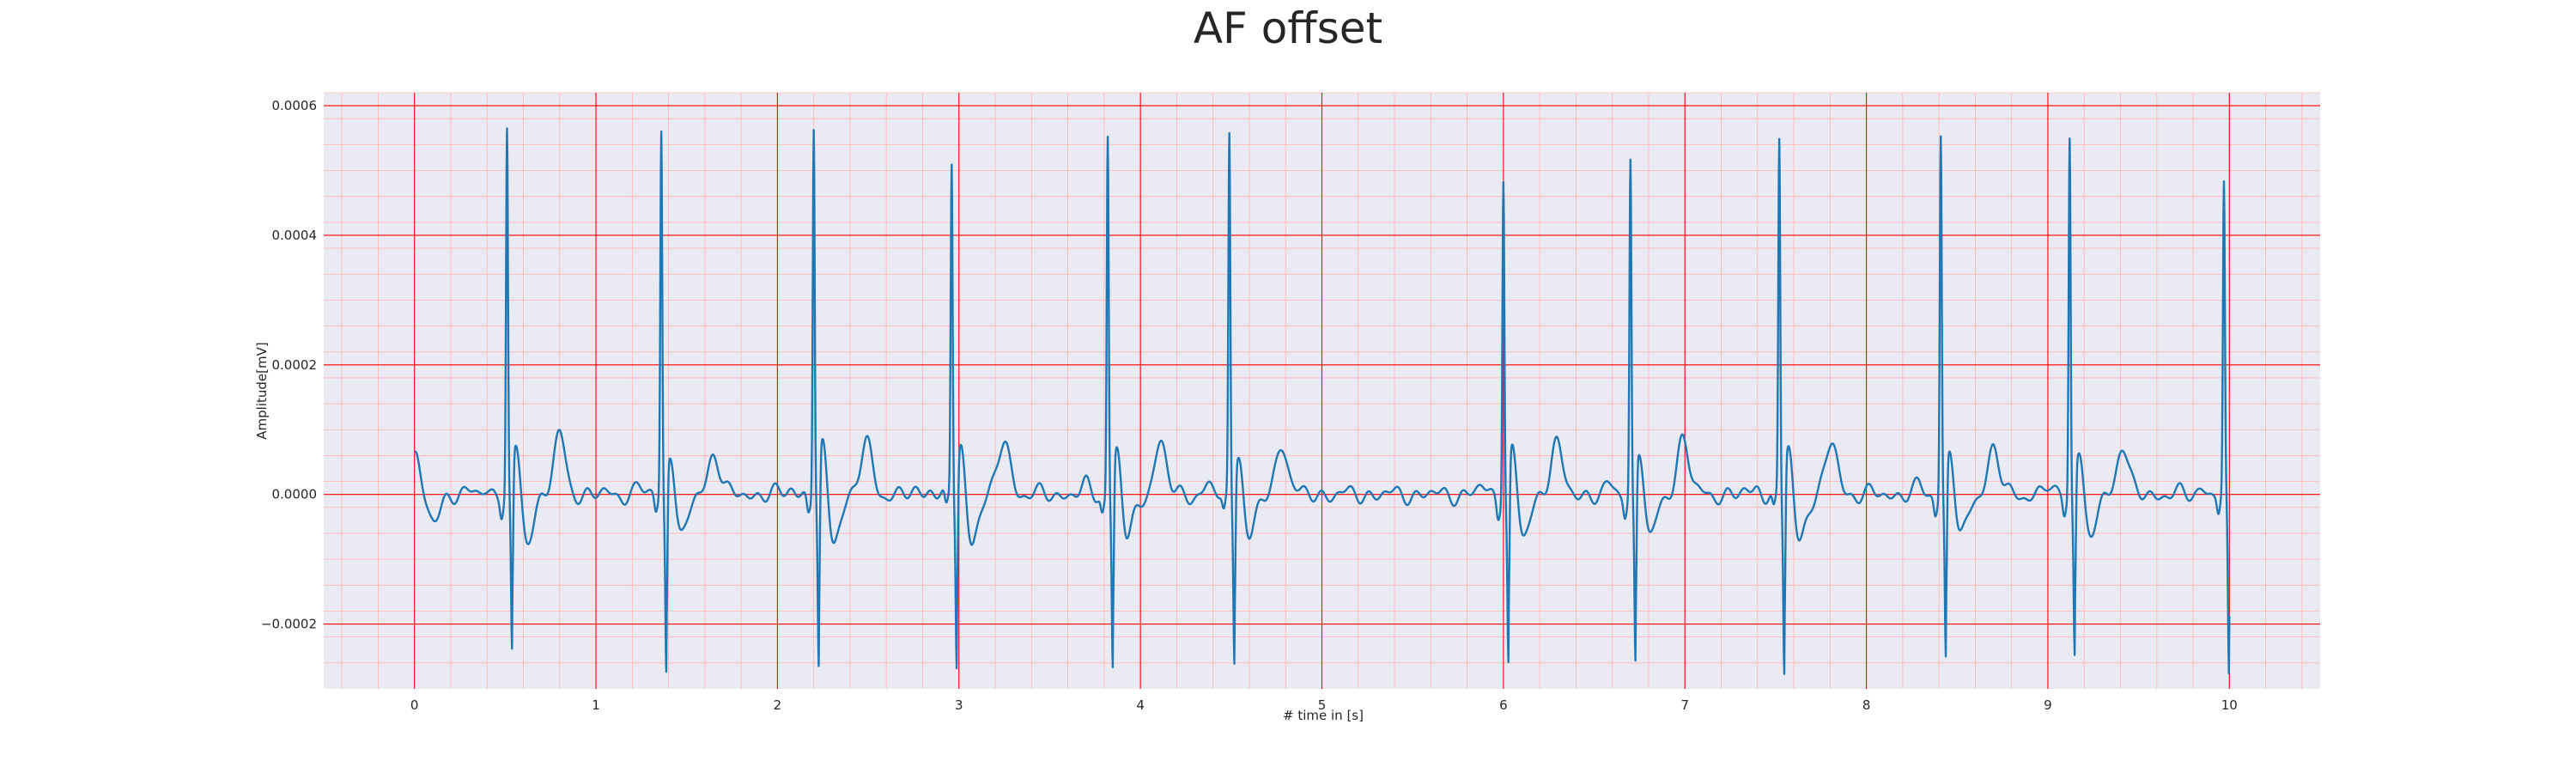 This screenshot has height=773, width=2576. I want to click on chart-title: AF offset, so click(1288, 28).